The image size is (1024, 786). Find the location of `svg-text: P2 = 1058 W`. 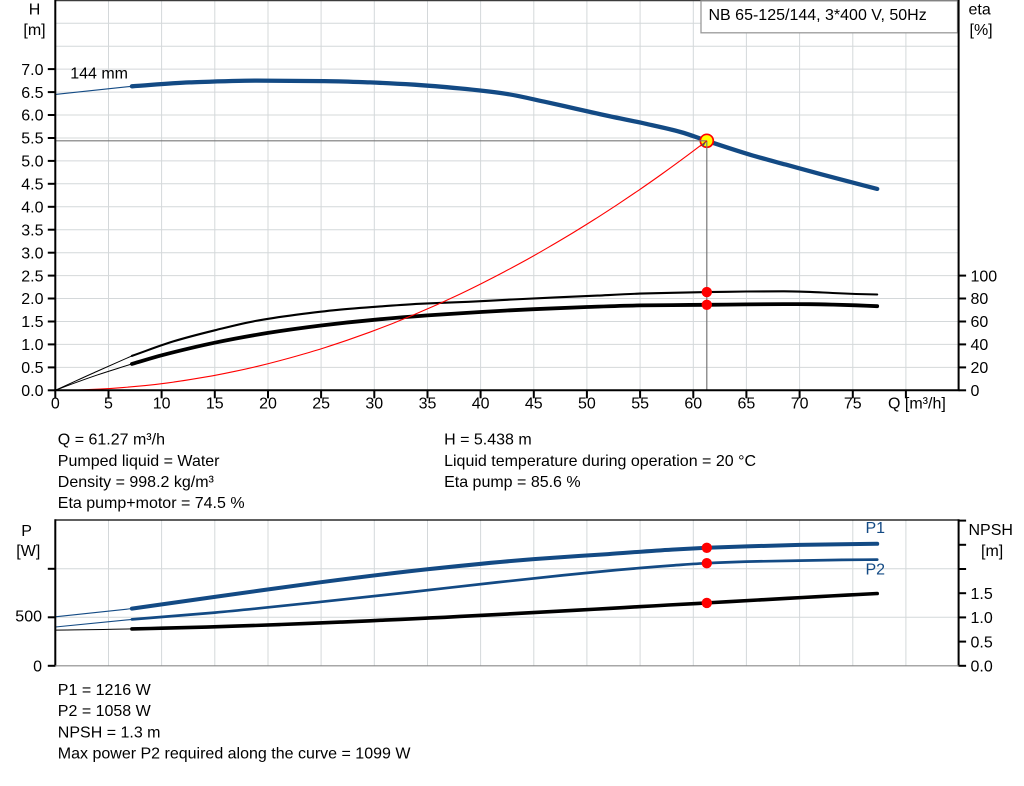

svg-text: P2 = 1058 W is located at coordinates (105, 711).